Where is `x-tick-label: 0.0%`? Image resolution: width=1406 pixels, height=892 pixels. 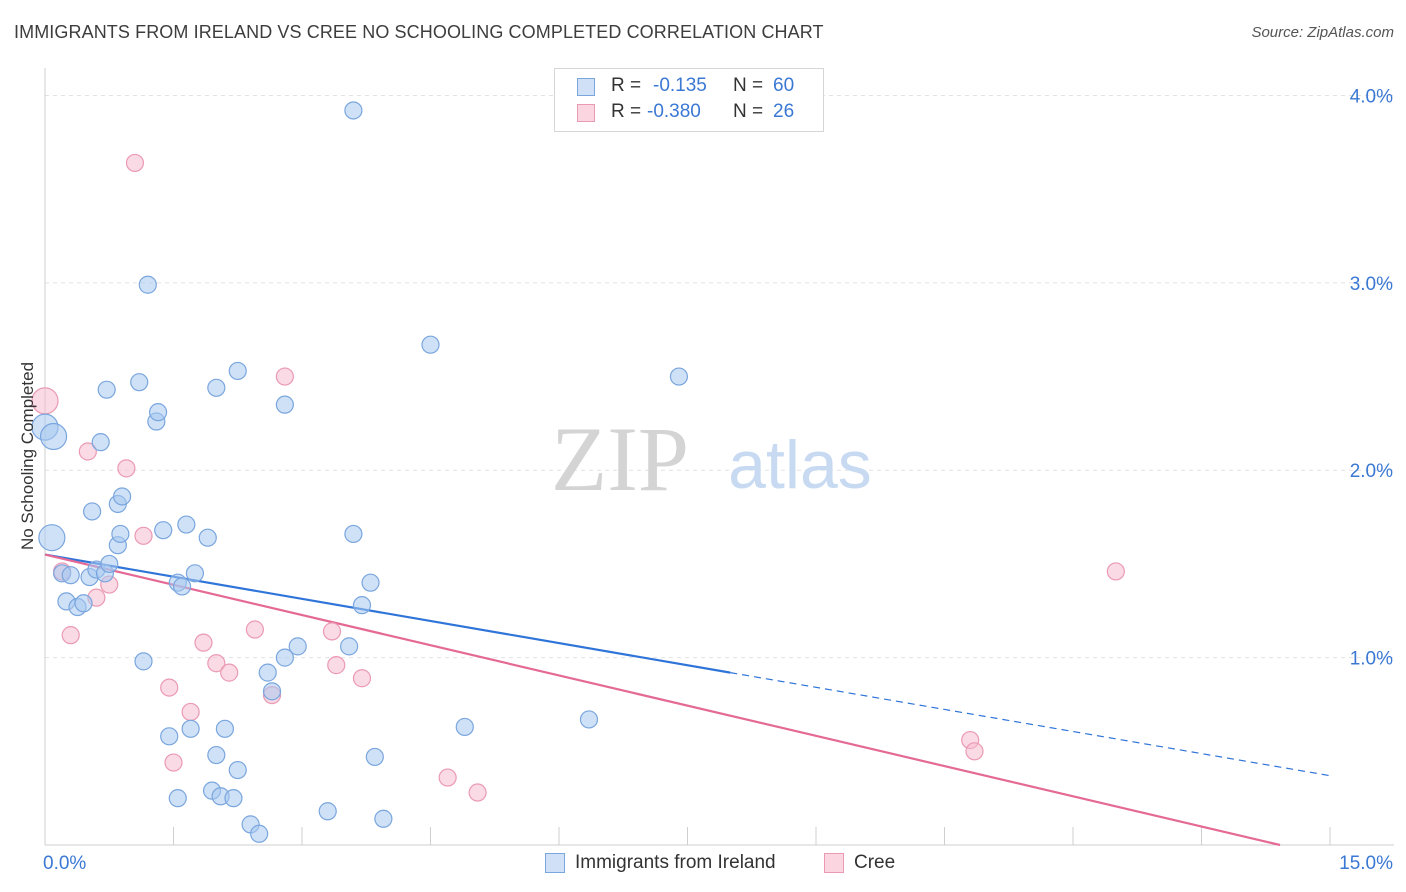
x-tick-label: 0.0% is located at coordinates (64, 863).